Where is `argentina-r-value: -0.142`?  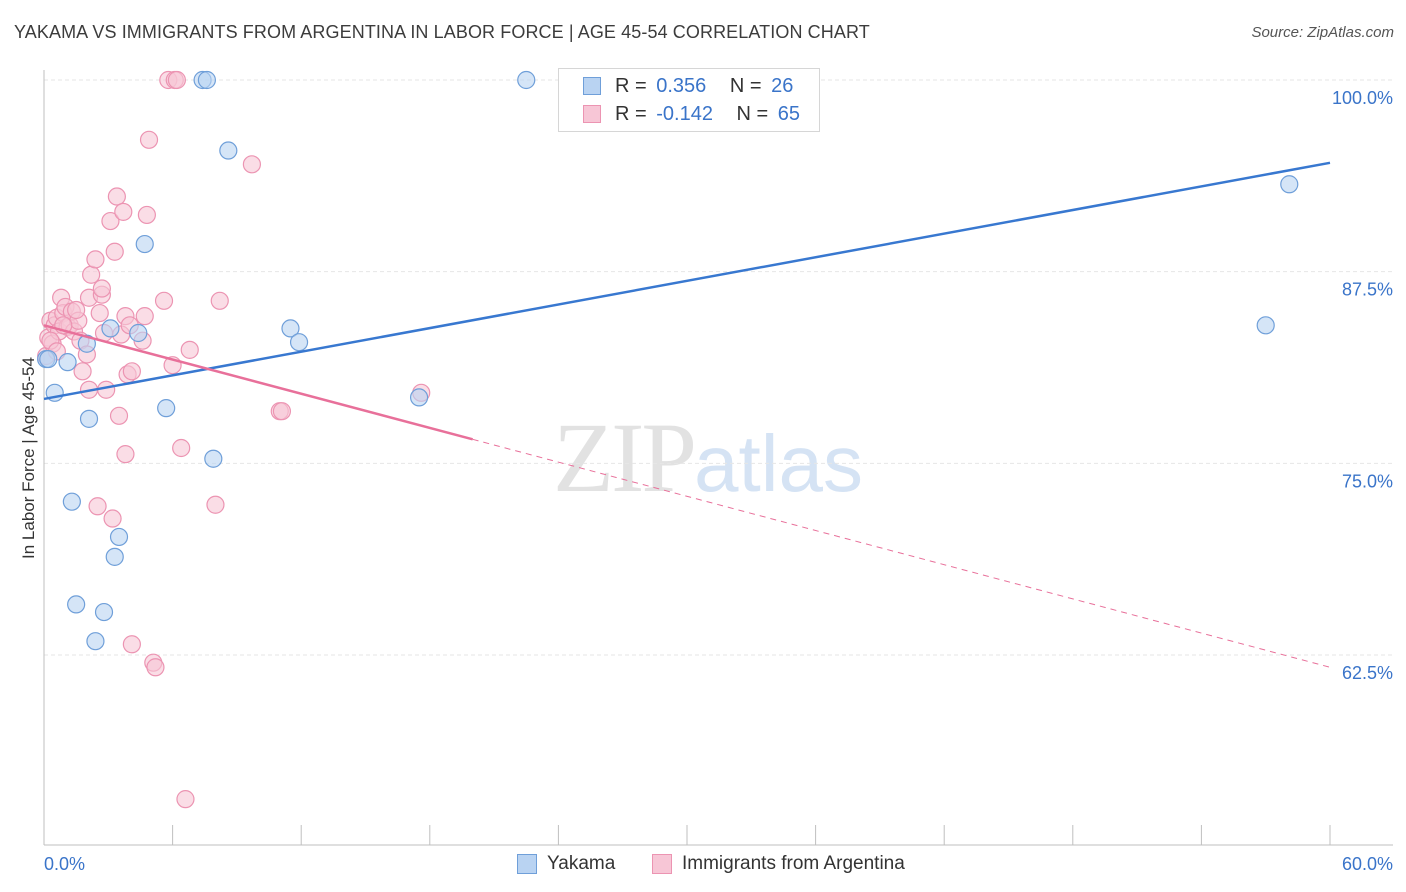 argentina-r-value: -0.142 is located at coordinates (684, 113).